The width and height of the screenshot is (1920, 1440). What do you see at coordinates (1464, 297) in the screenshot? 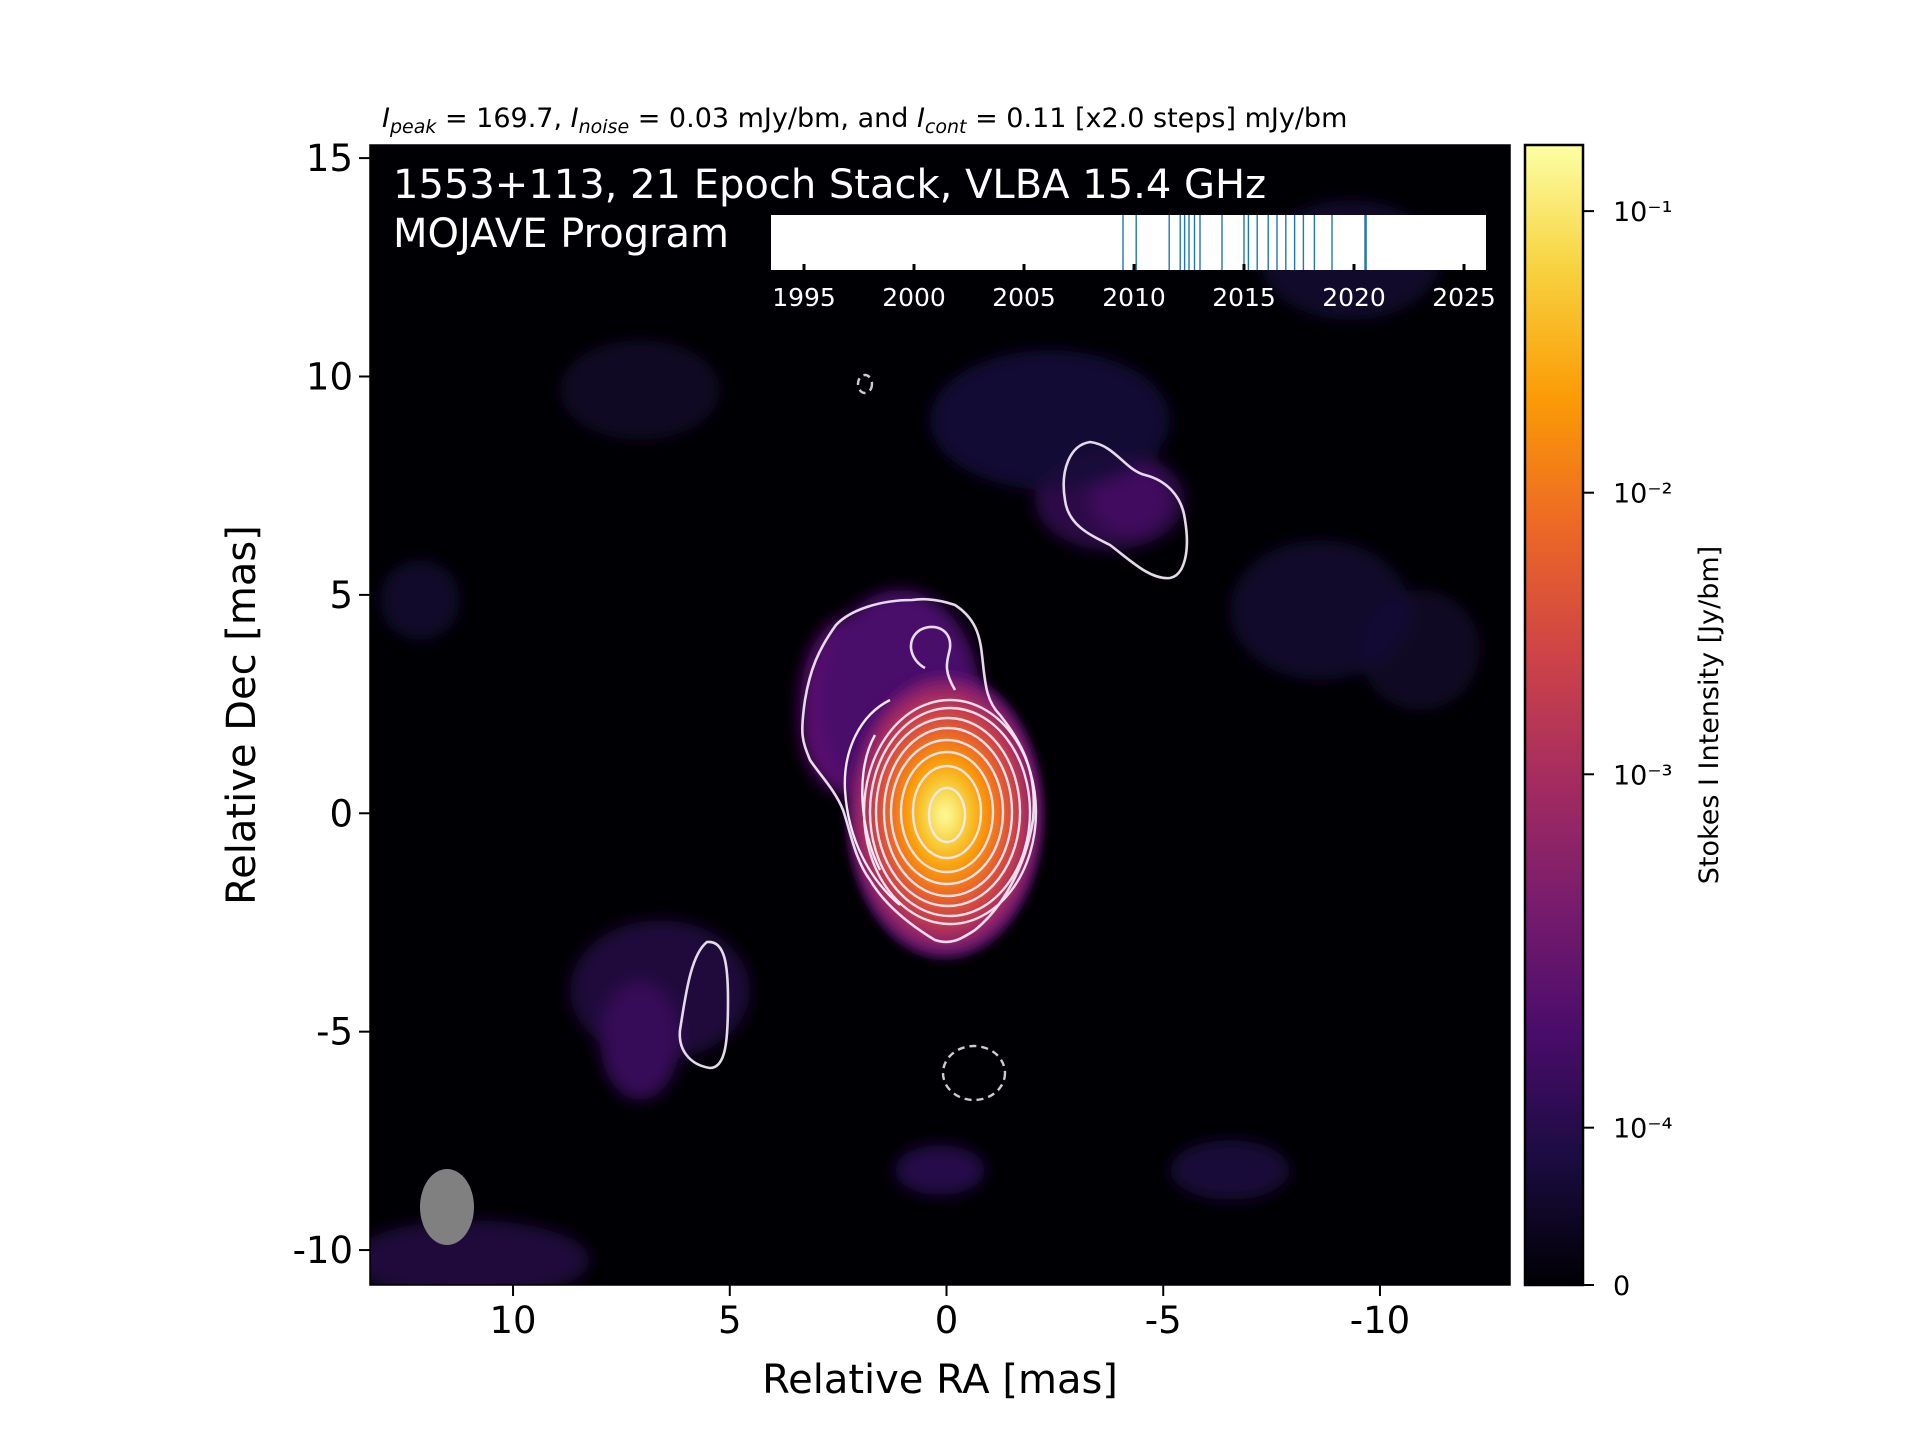
I see `epoch-tick-label: 2025` at bounding box center [1464, 297].